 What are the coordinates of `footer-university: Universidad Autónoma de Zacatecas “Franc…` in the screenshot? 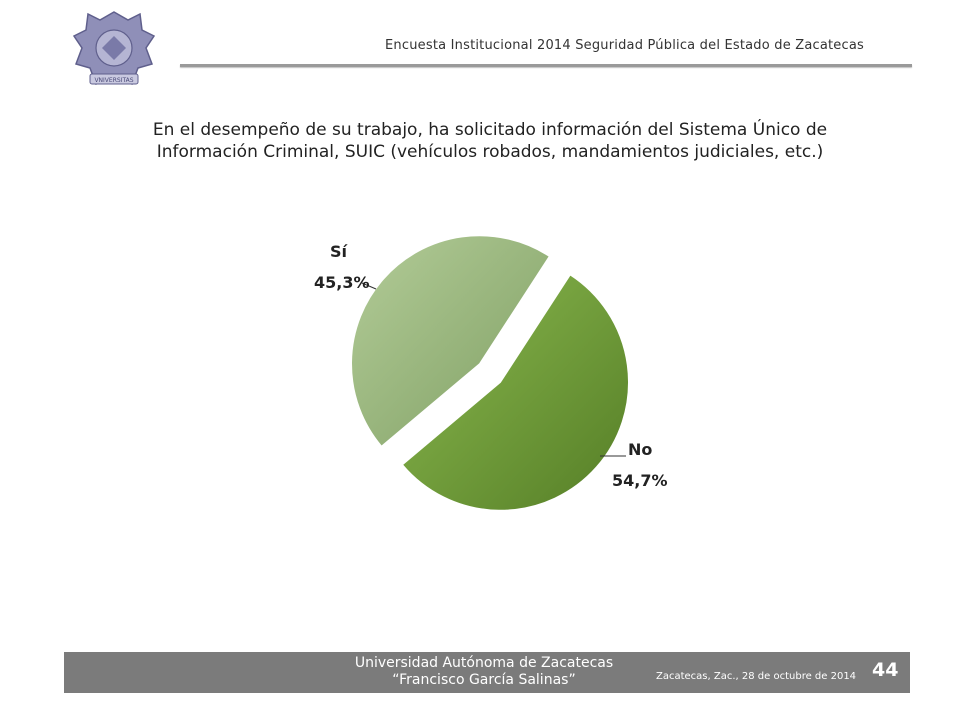 It's located at (484, 672).